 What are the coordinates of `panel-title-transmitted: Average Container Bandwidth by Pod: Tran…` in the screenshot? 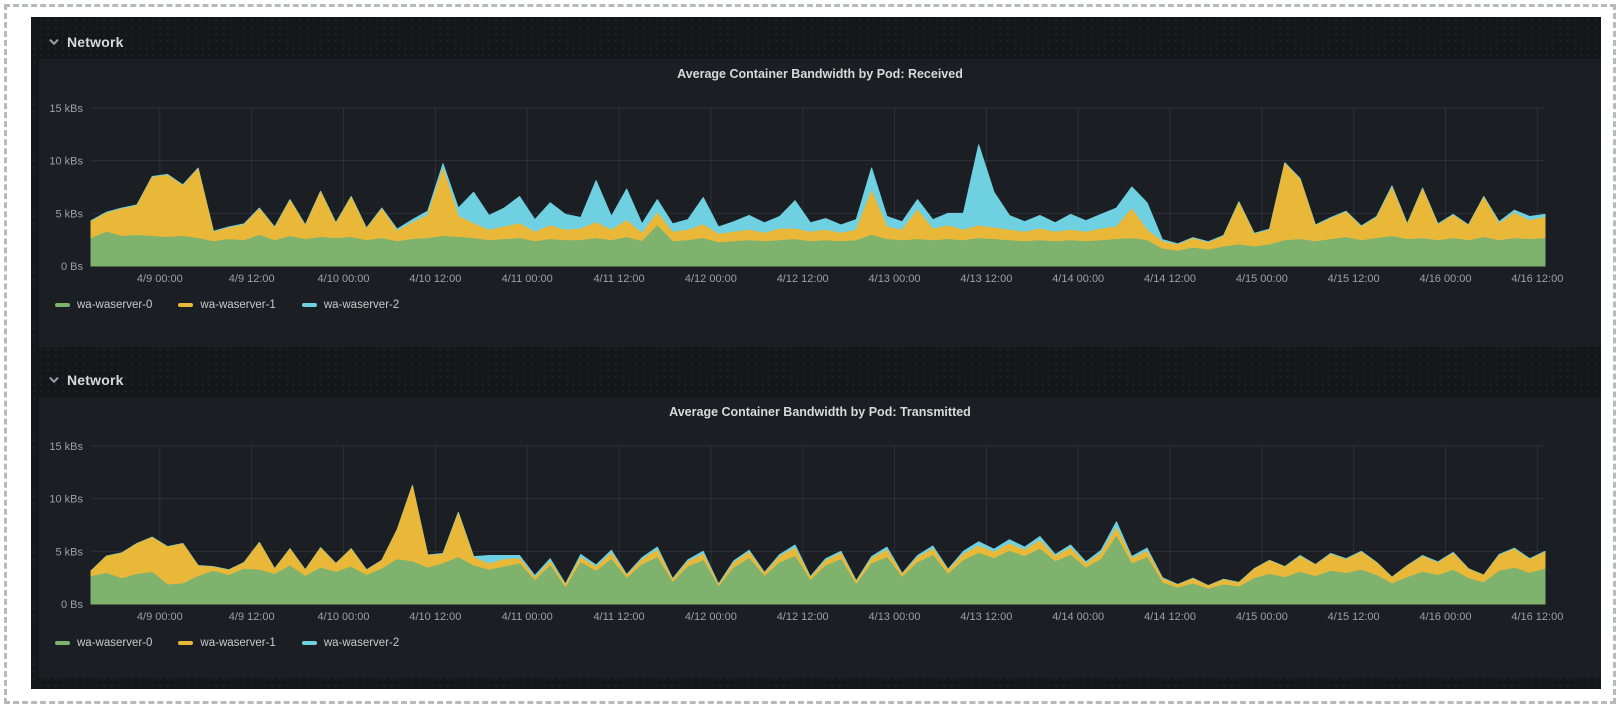 It's located at (820, 412).